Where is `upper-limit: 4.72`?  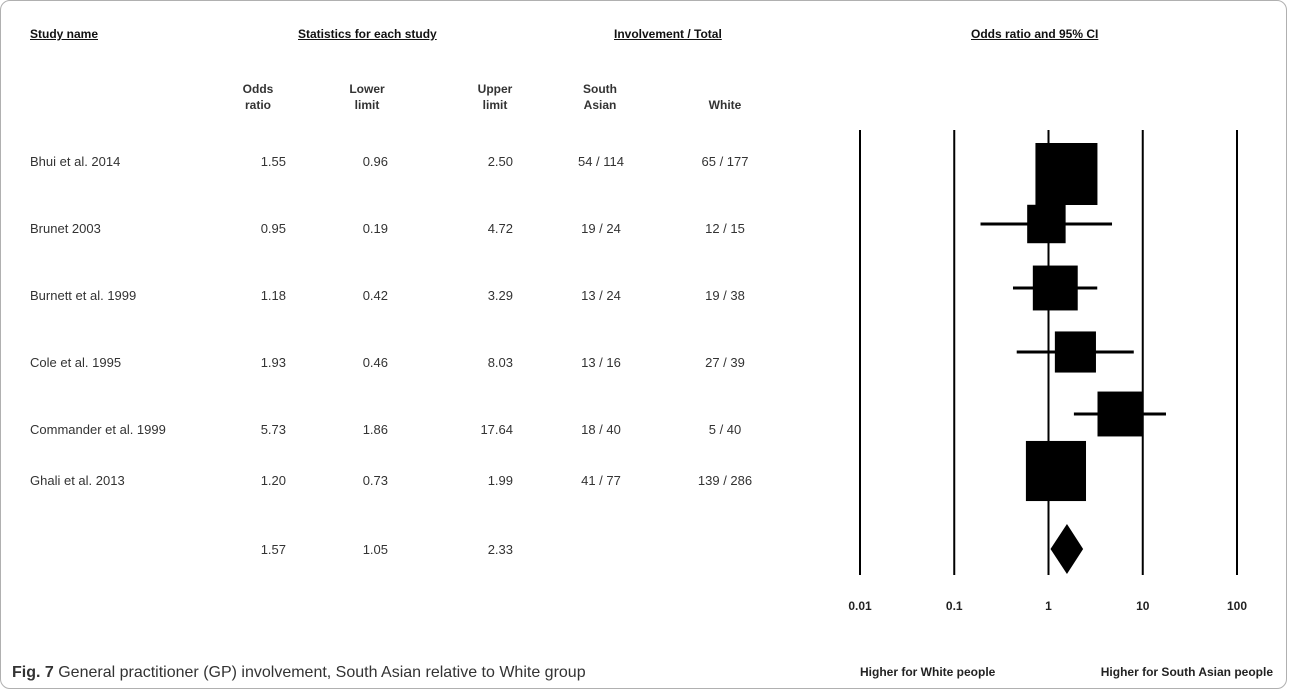
upper-limit: 4.72 is located at coordinates (500, 228).